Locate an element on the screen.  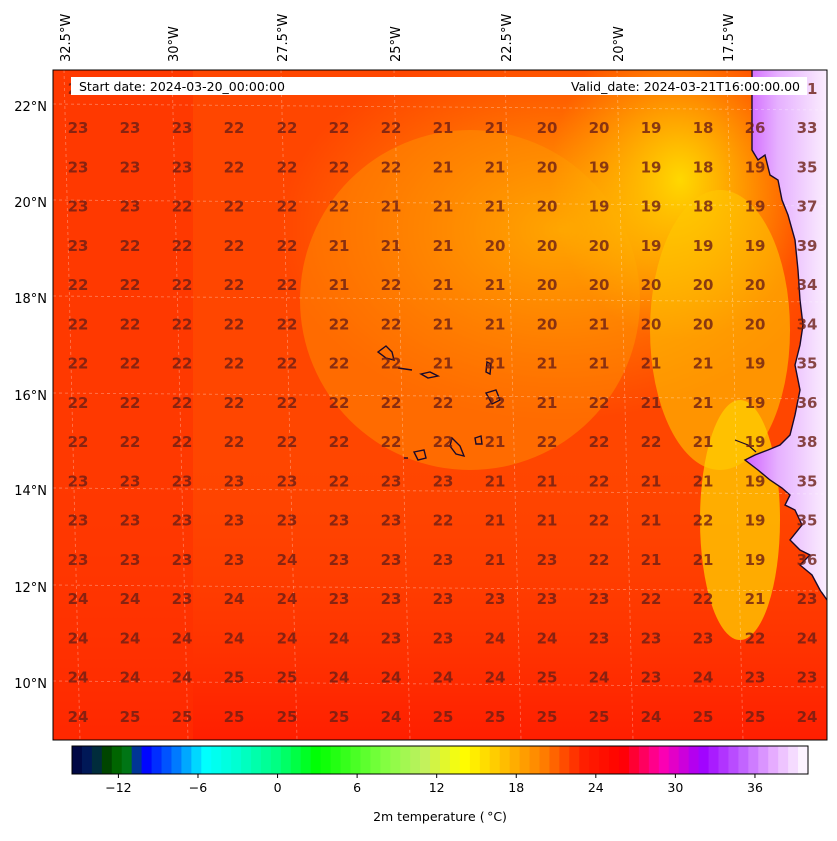
latitude-label: 22°N is located at coordinates (30, 107).